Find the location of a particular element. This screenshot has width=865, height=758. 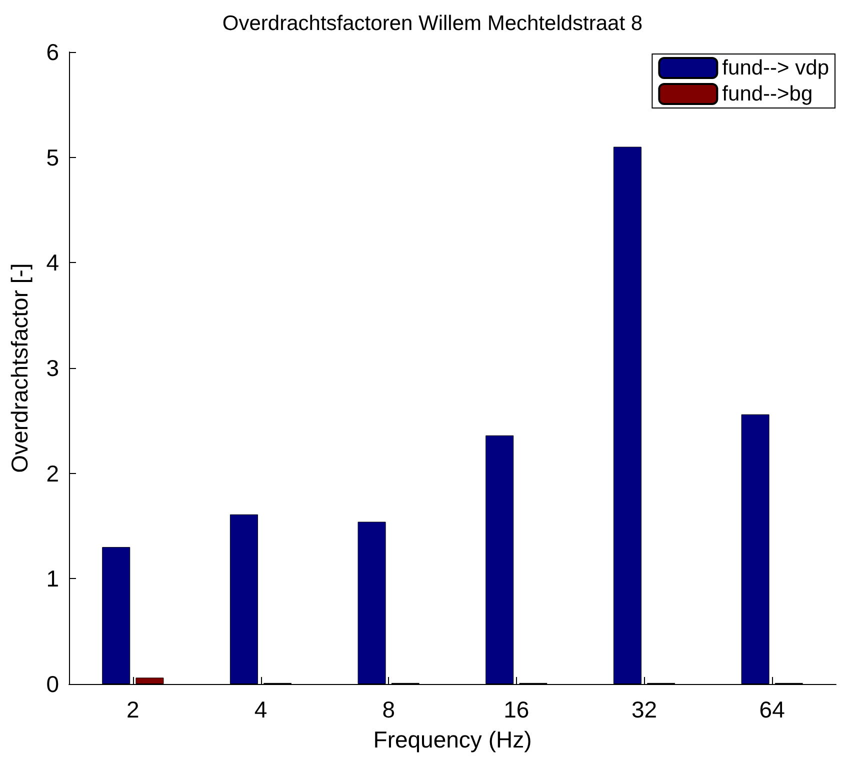

x-tick-label: 4 is located at coordinates (261, 709).